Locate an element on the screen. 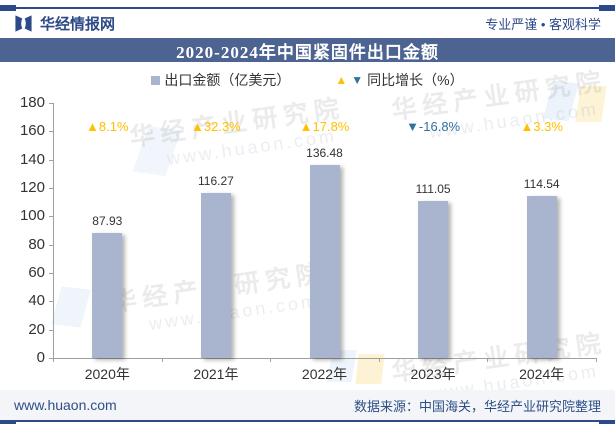  growth-label: ▲3.3% is located at coordinates (541, 126).